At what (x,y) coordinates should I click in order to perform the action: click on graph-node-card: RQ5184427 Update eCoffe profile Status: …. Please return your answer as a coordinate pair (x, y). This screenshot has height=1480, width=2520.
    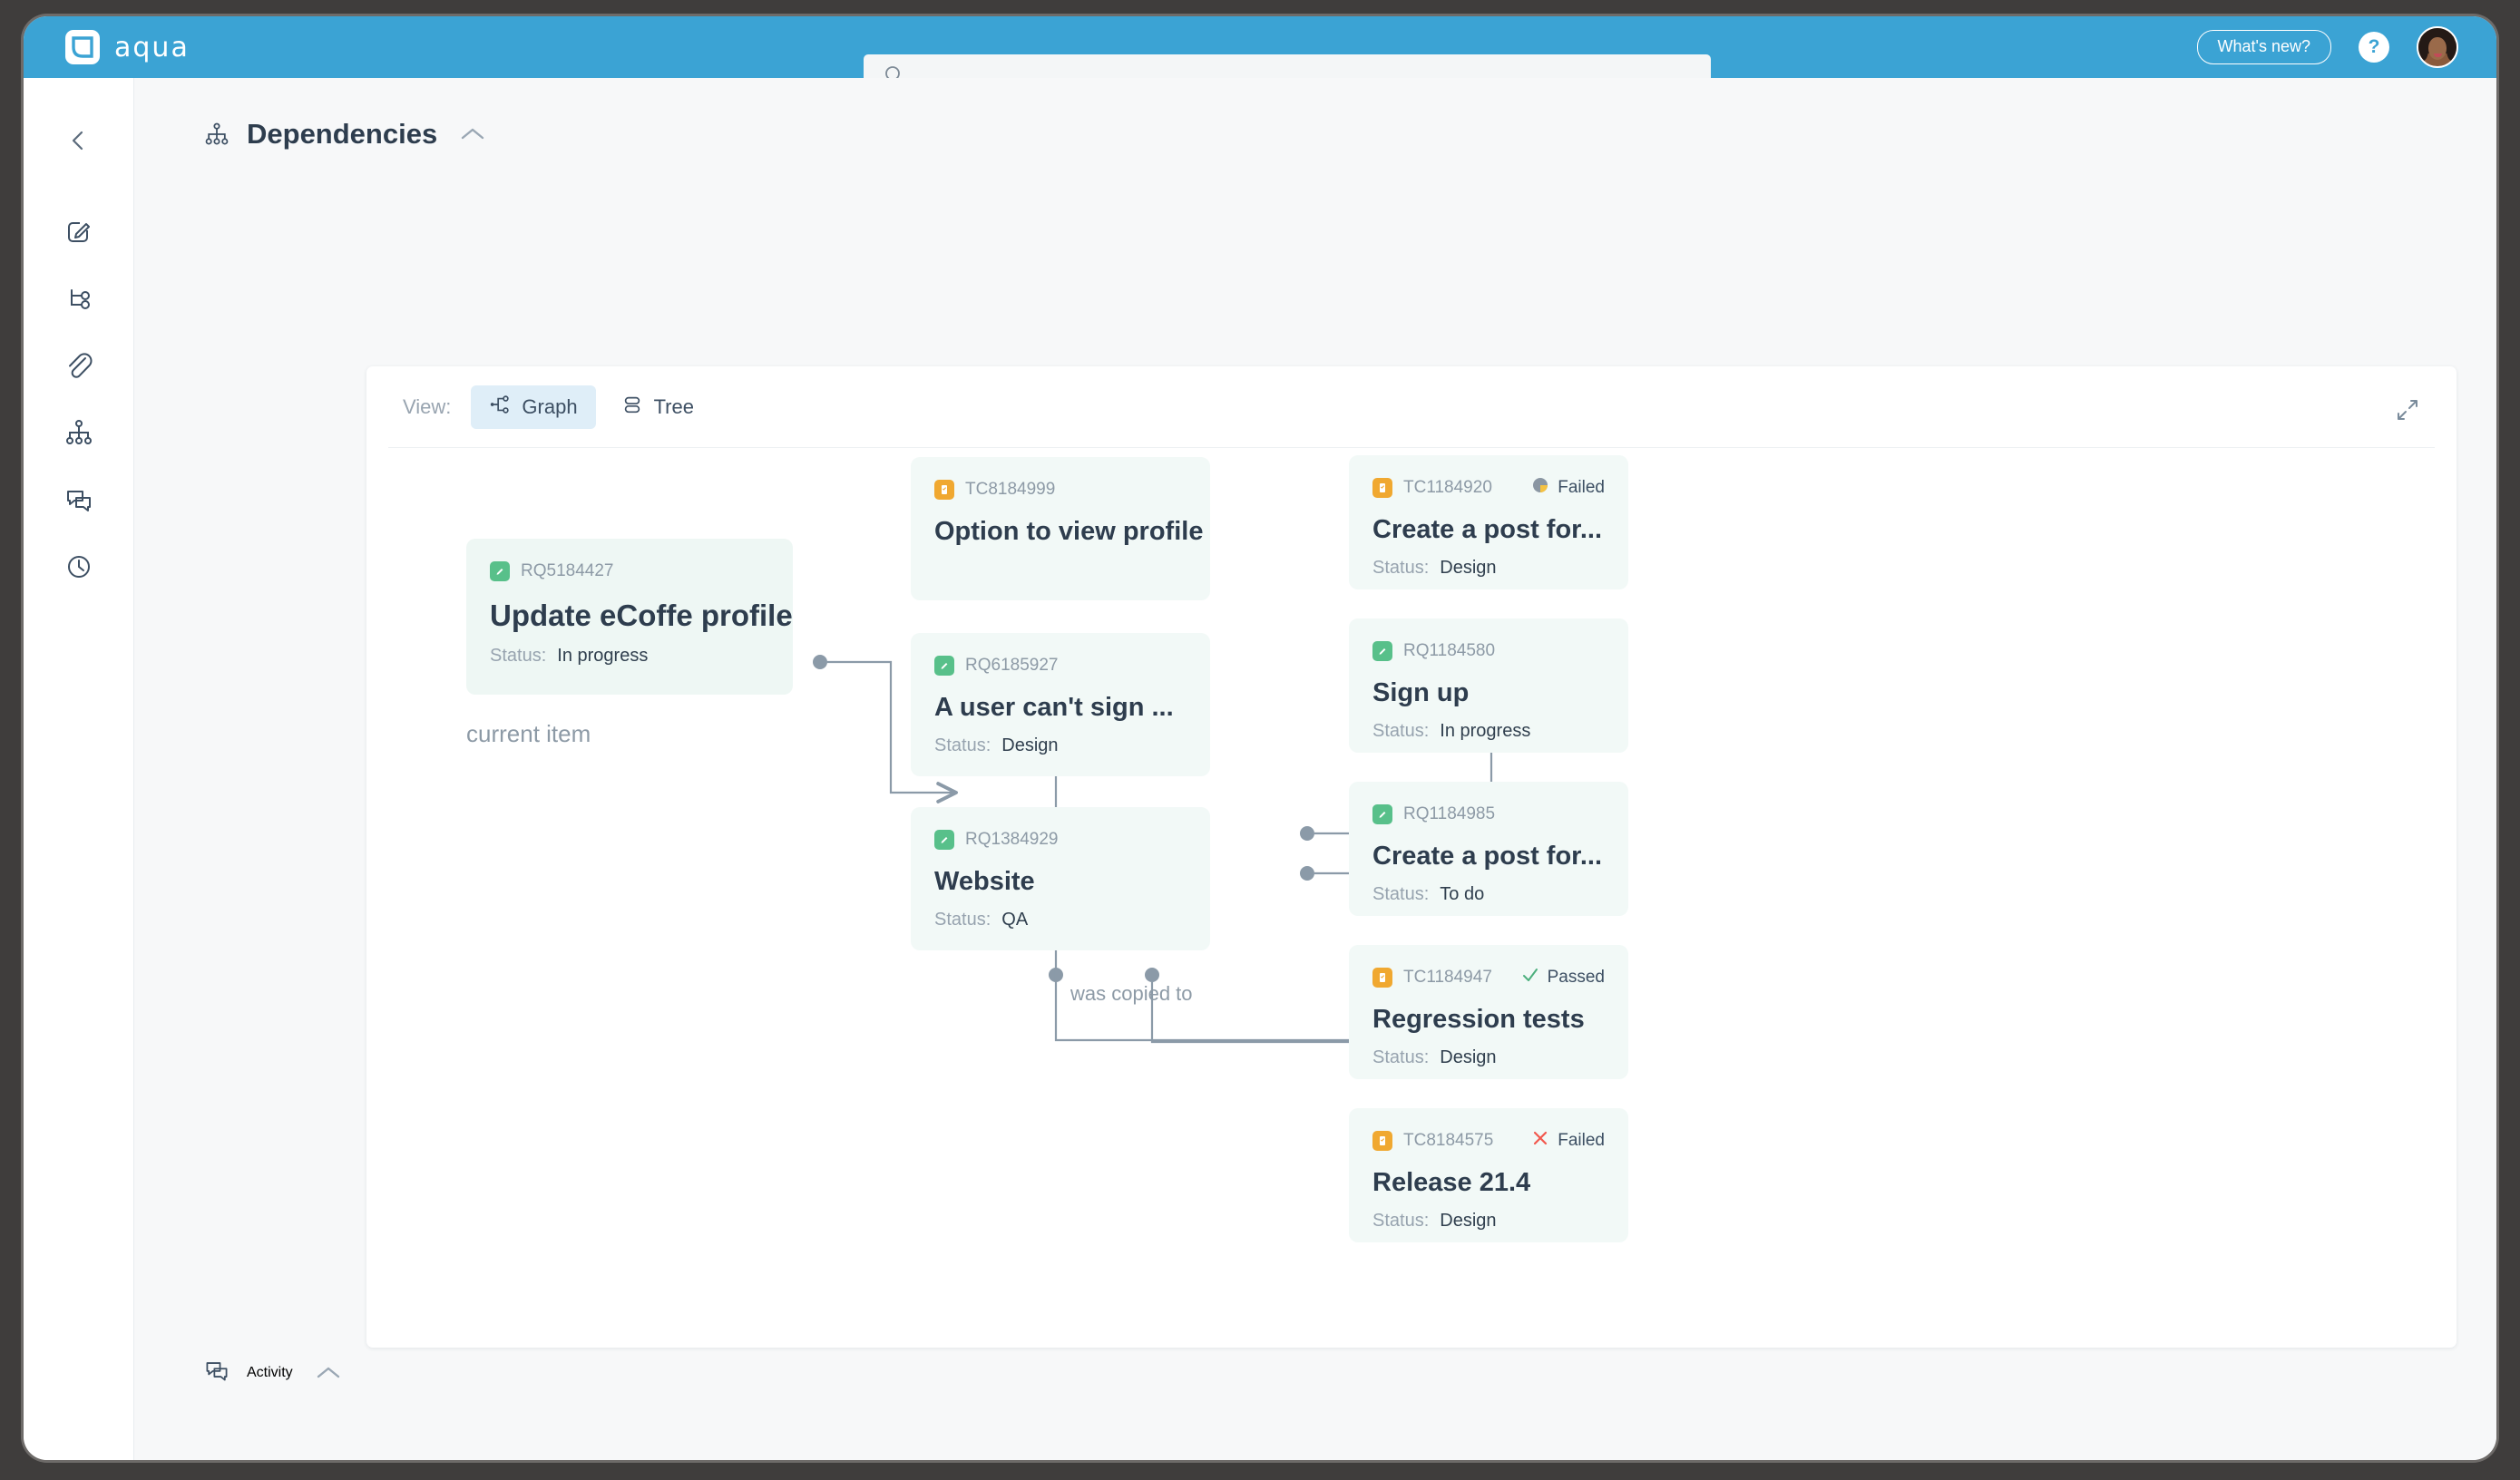
    Looking at the image, I should click on (630, 617).